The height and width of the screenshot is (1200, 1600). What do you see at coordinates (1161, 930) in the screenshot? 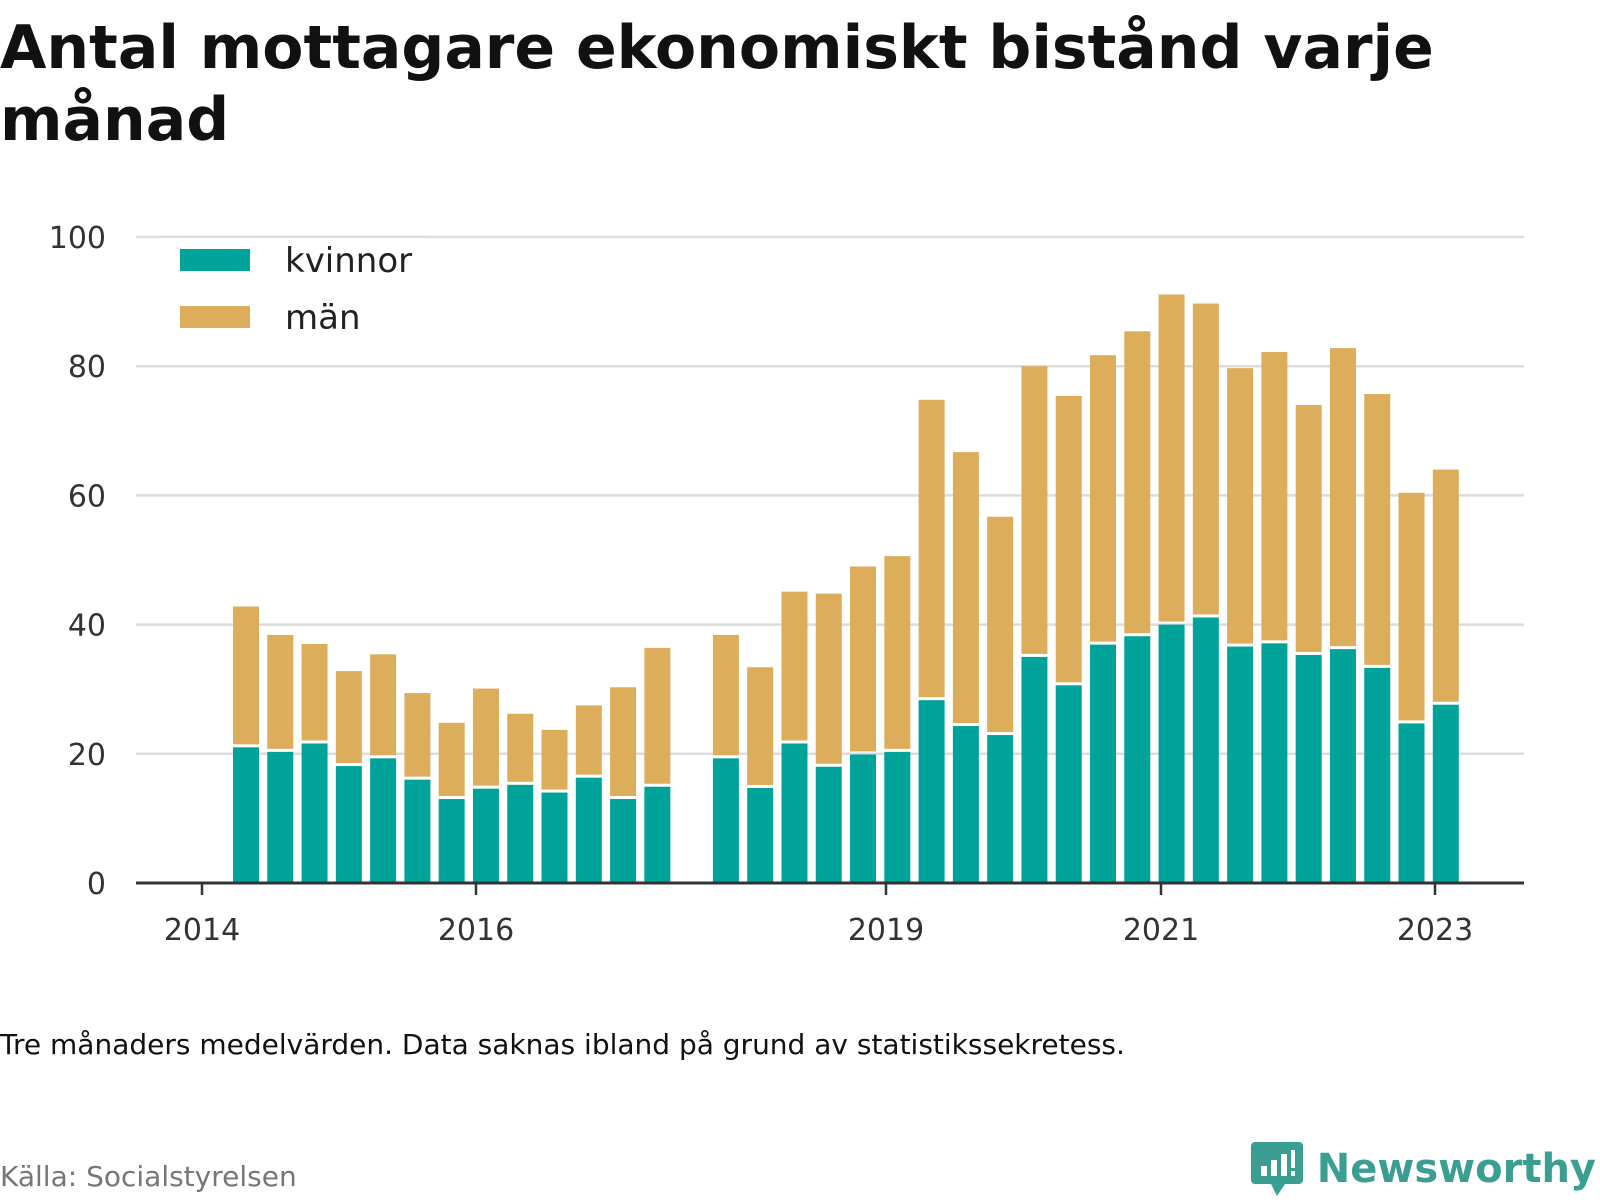
I see `x-tick-label: 2021` at bounding box center [1161, 930].